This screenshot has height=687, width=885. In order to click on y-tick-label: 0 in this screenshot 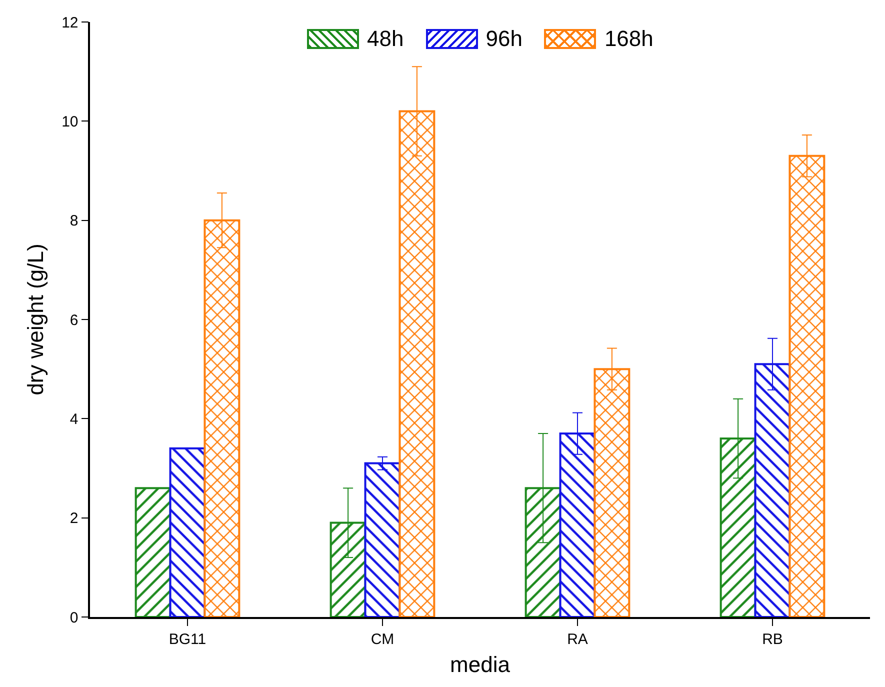, I will do `click(74, 617)`.